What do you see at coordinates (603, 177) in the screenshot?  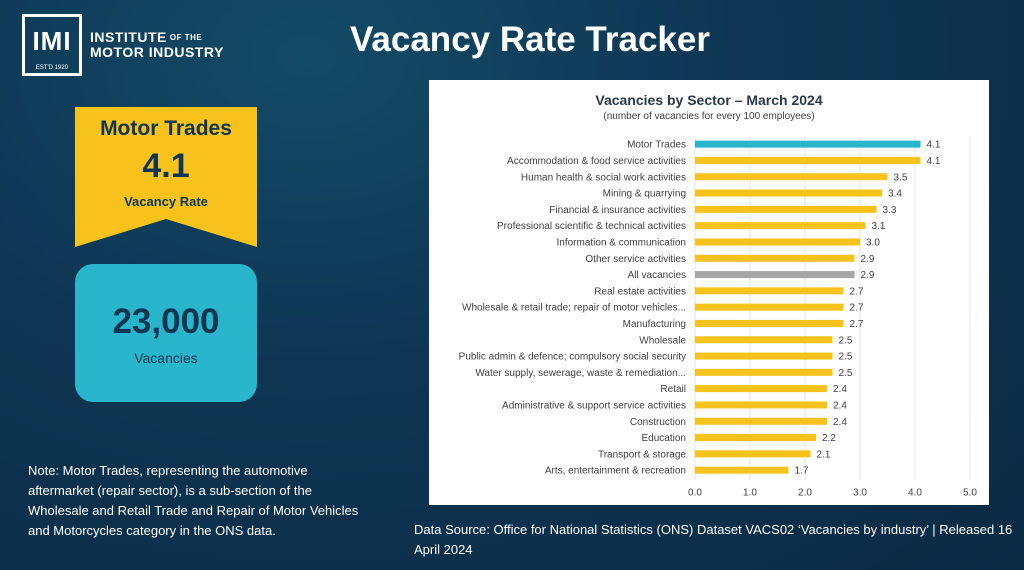 I see `category-label: Human health & social work activities` at bounding box center [603, 177].